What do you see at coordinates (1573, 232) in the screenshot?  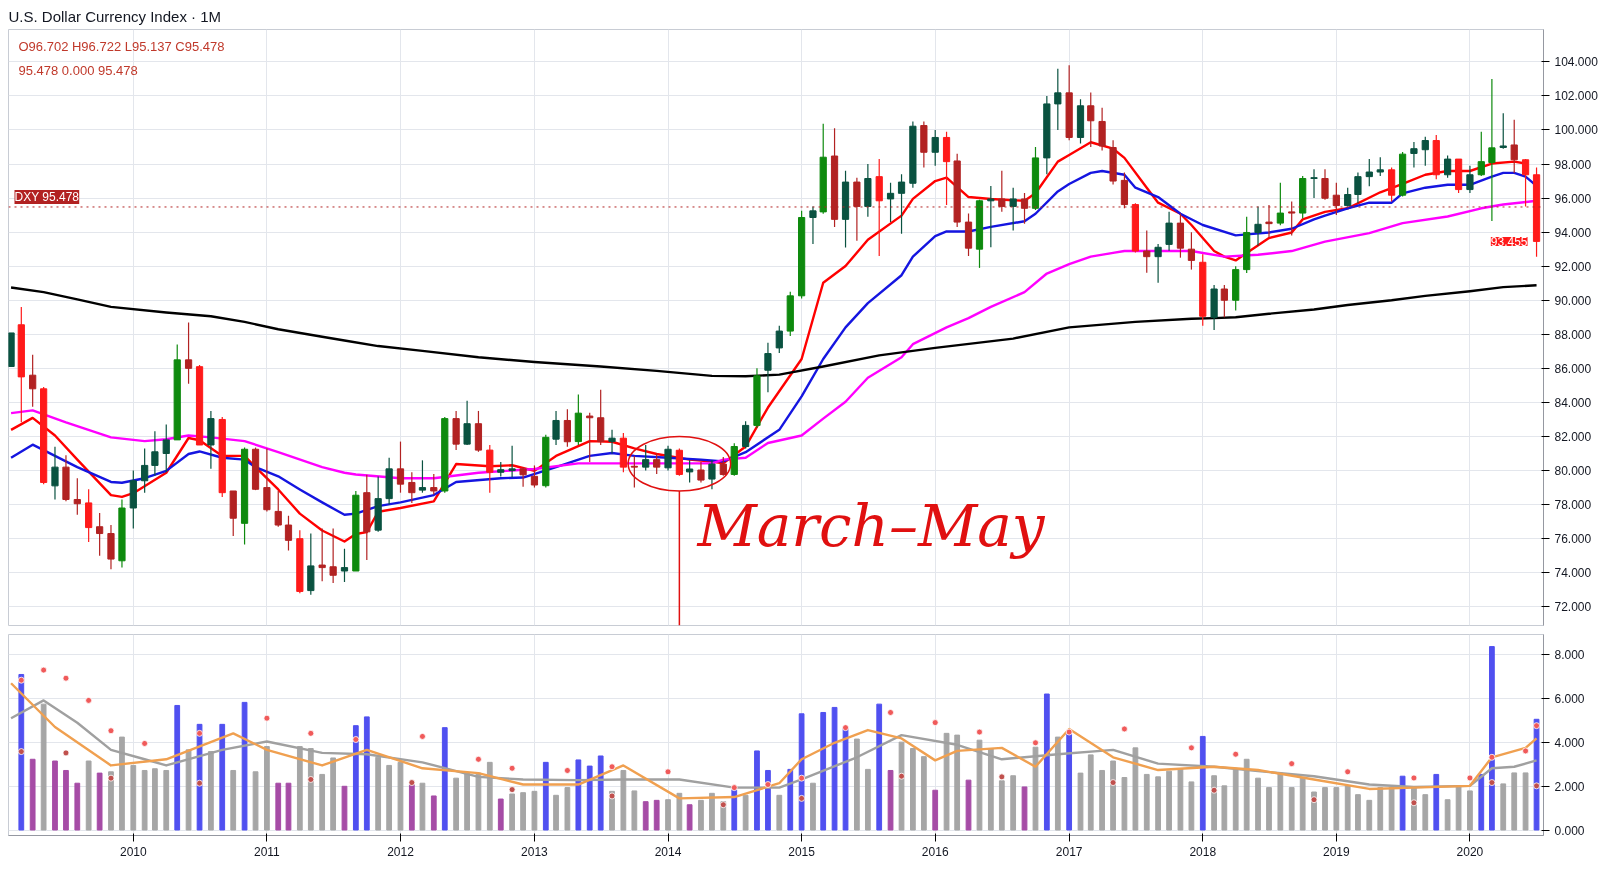 I see `y-tick-label: 94.000` at bounding box center [1573, 232].